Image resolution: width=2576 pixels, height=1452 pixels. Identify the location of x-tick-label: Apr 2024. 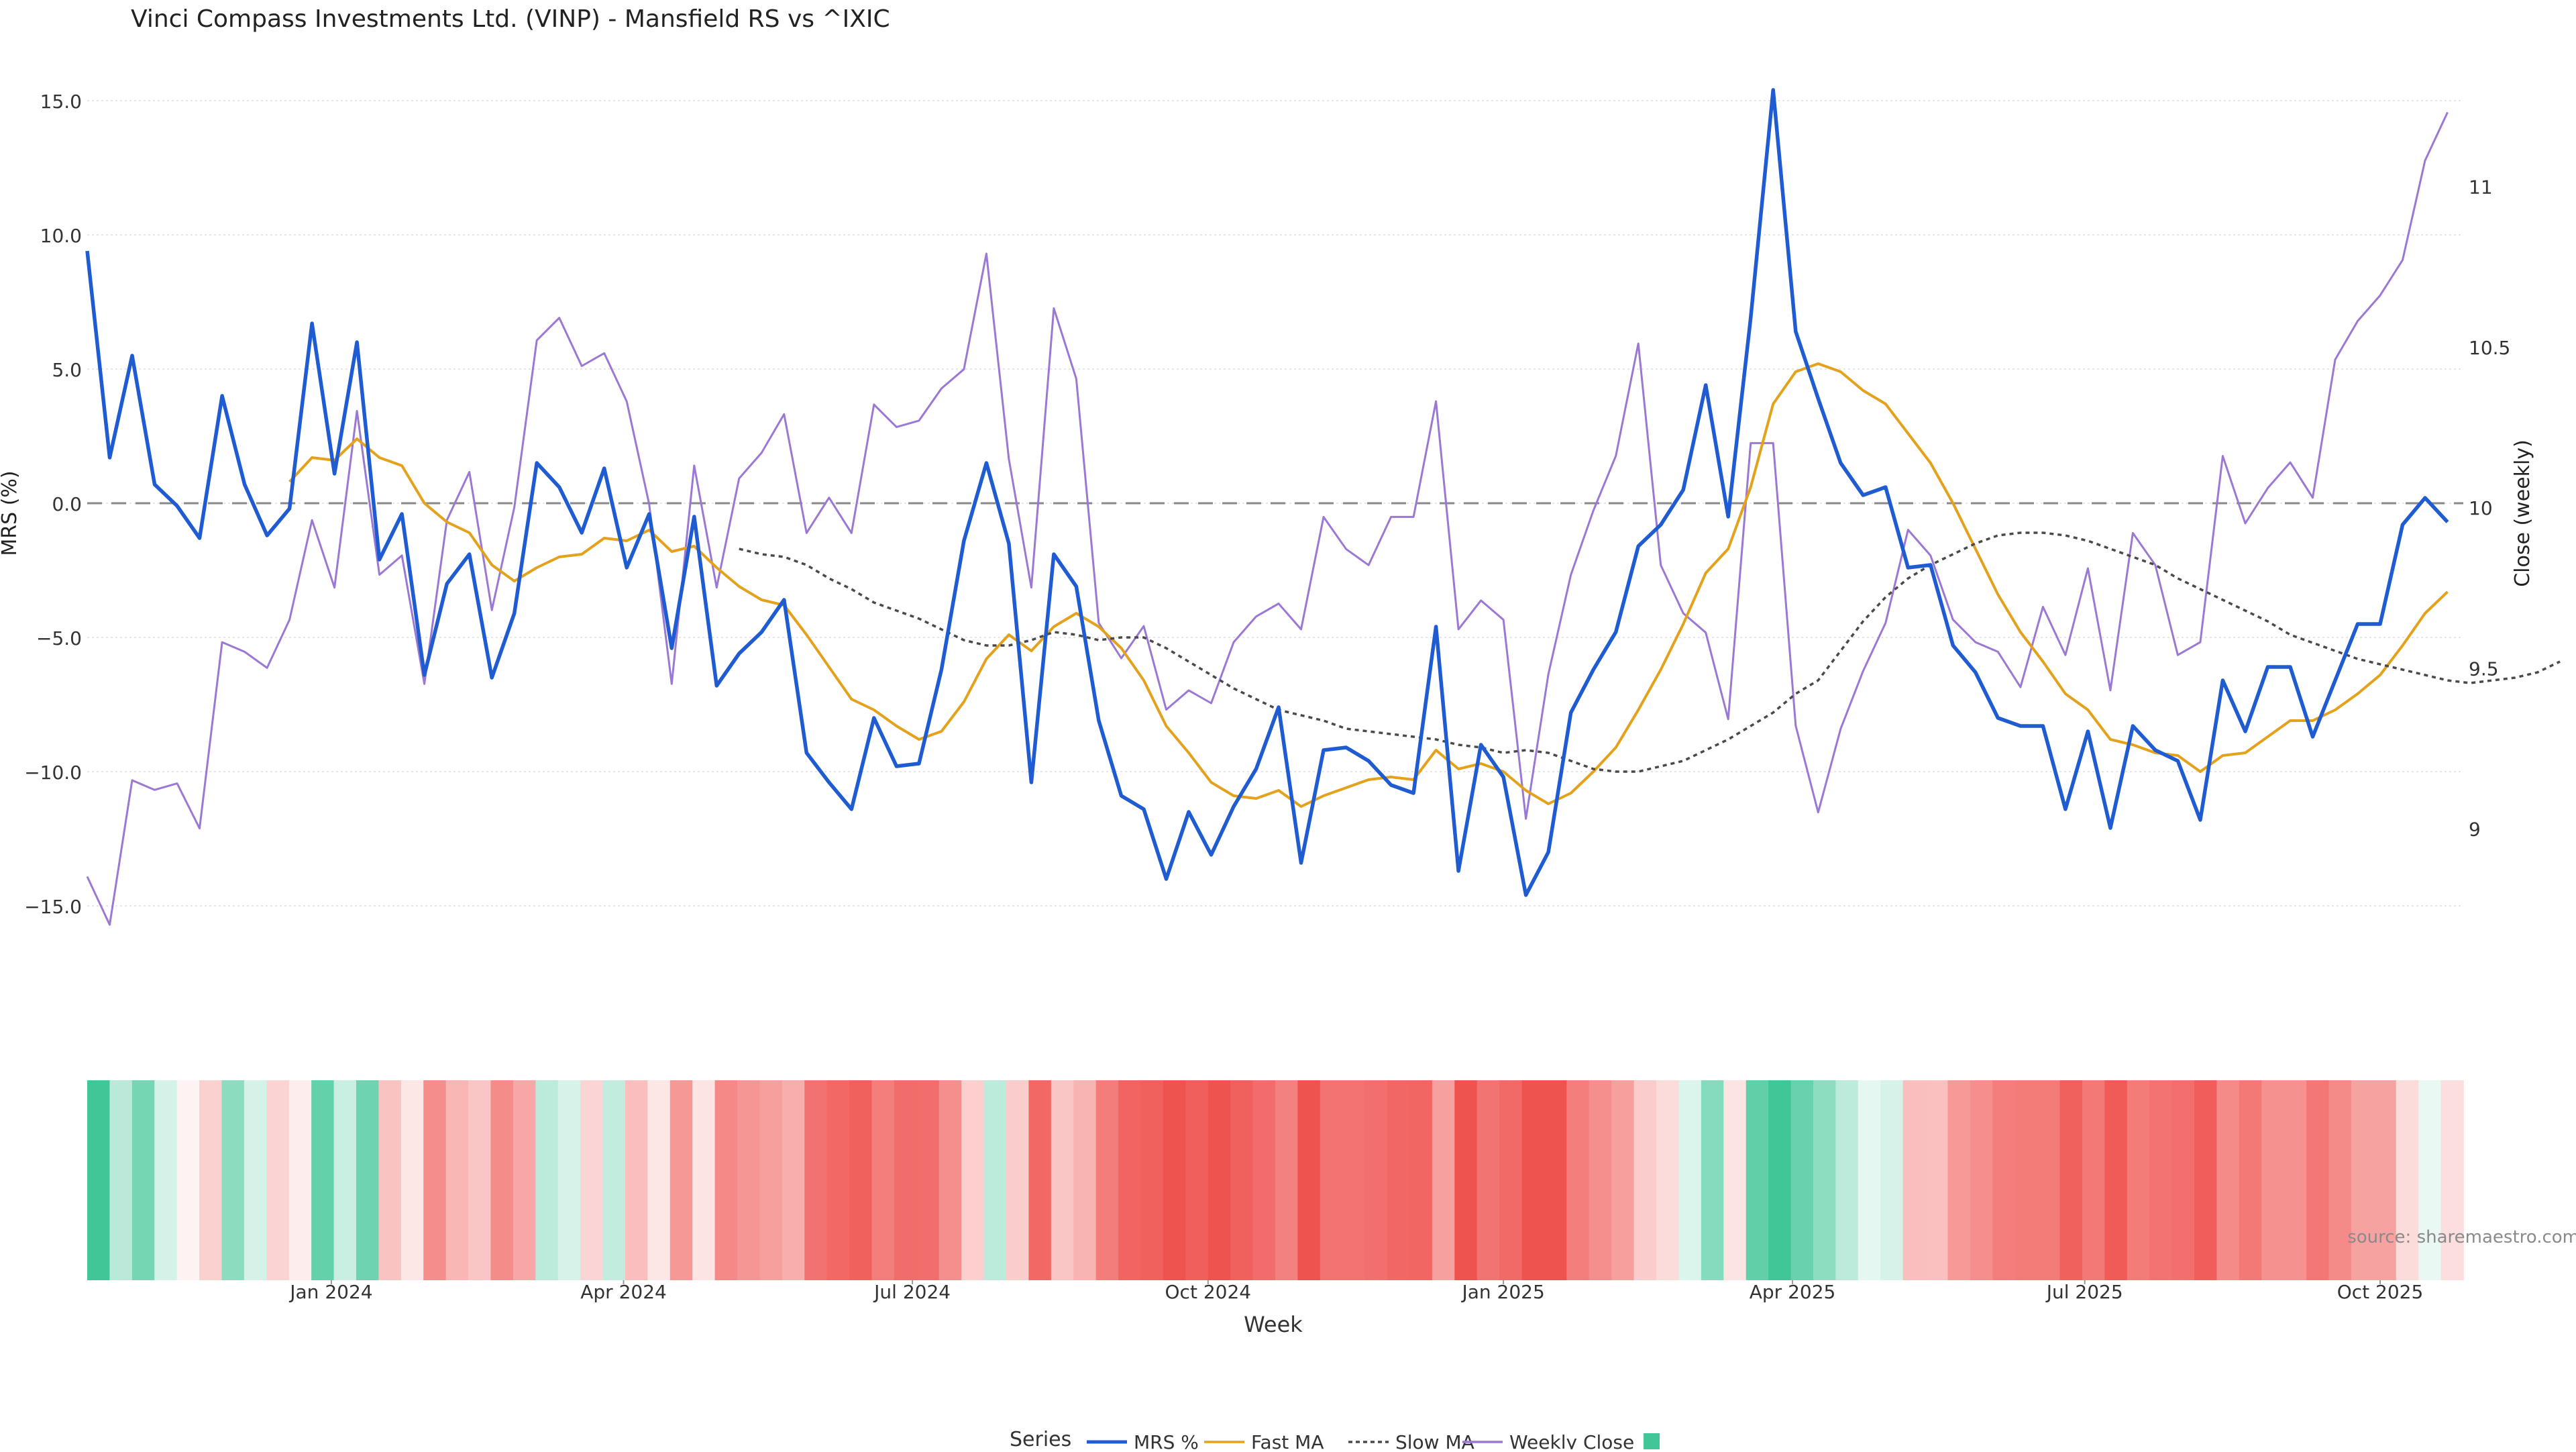
(623, 1292).